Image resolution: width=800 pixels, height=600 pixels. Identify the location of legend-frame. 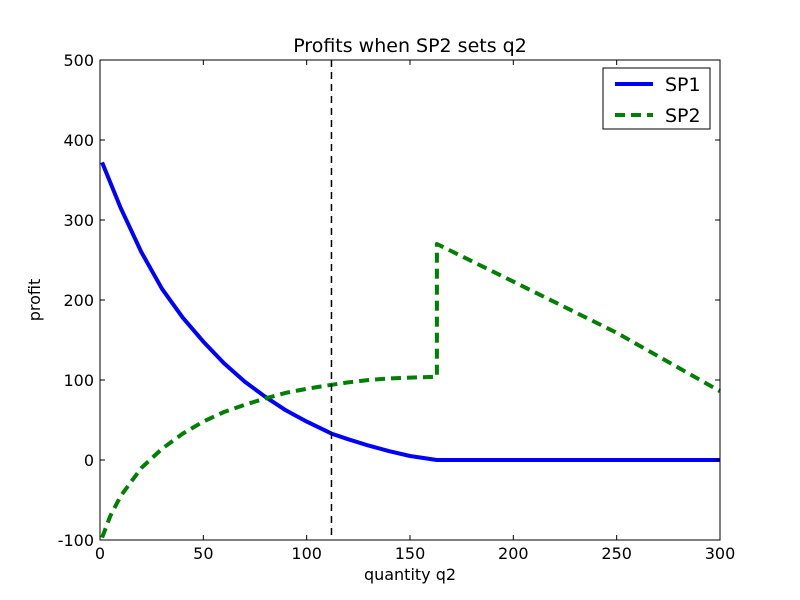
(656, 98).